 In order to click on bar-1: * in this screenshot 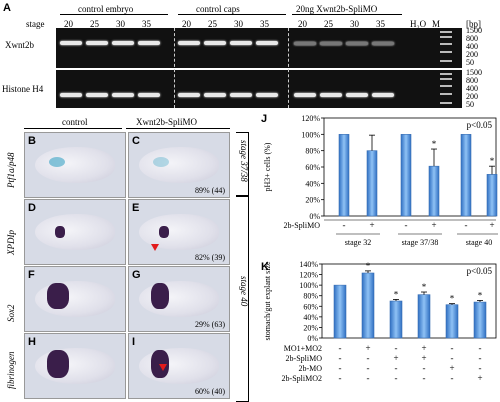, I will do `click(368, 300)`.